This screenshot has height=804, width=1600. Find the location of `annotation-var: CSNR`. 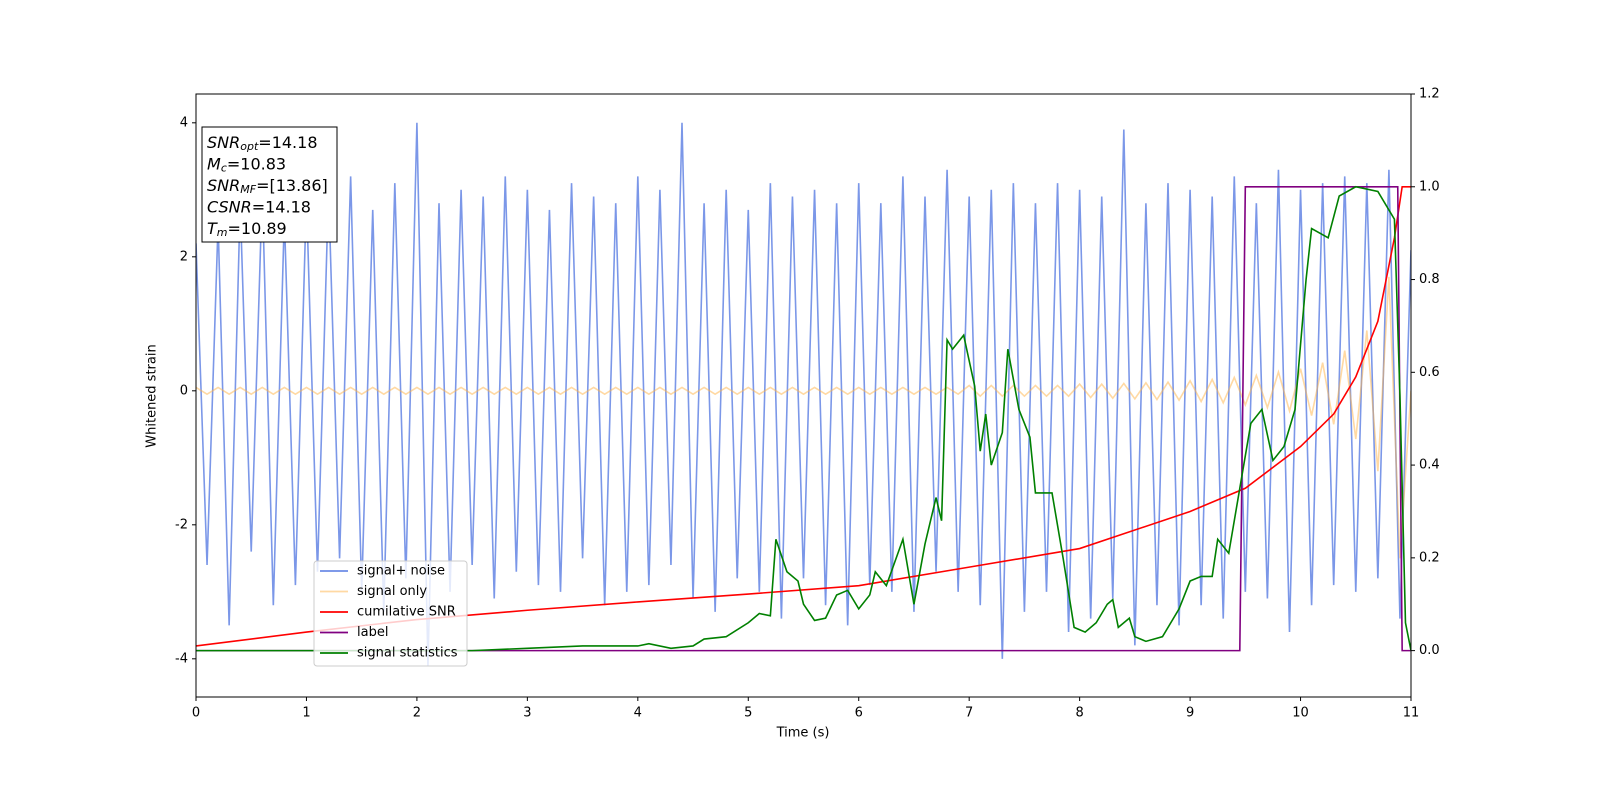

annotation-var: CSNR is located at coordinates (229, 206).